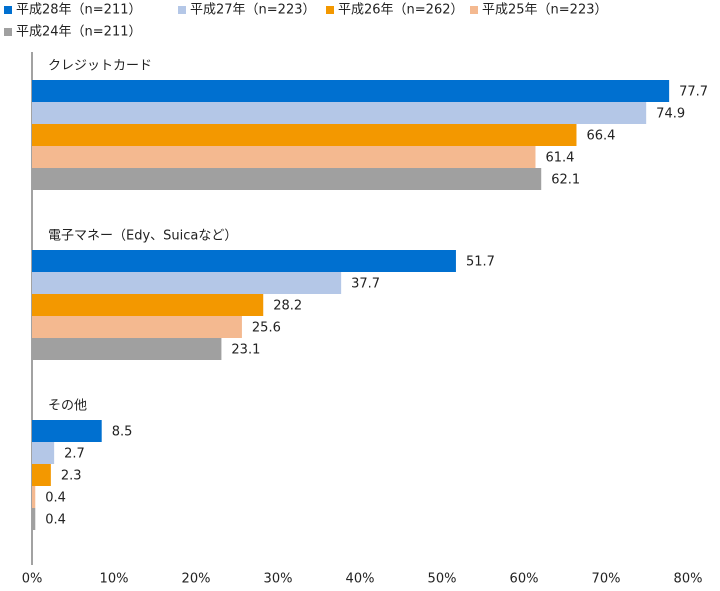 The width and height of the screenshot is (720, 591). Describe the element at coordinates (79, 10) in the screenshot. I see `legend-label: 平成28年（n=211）` at that location.